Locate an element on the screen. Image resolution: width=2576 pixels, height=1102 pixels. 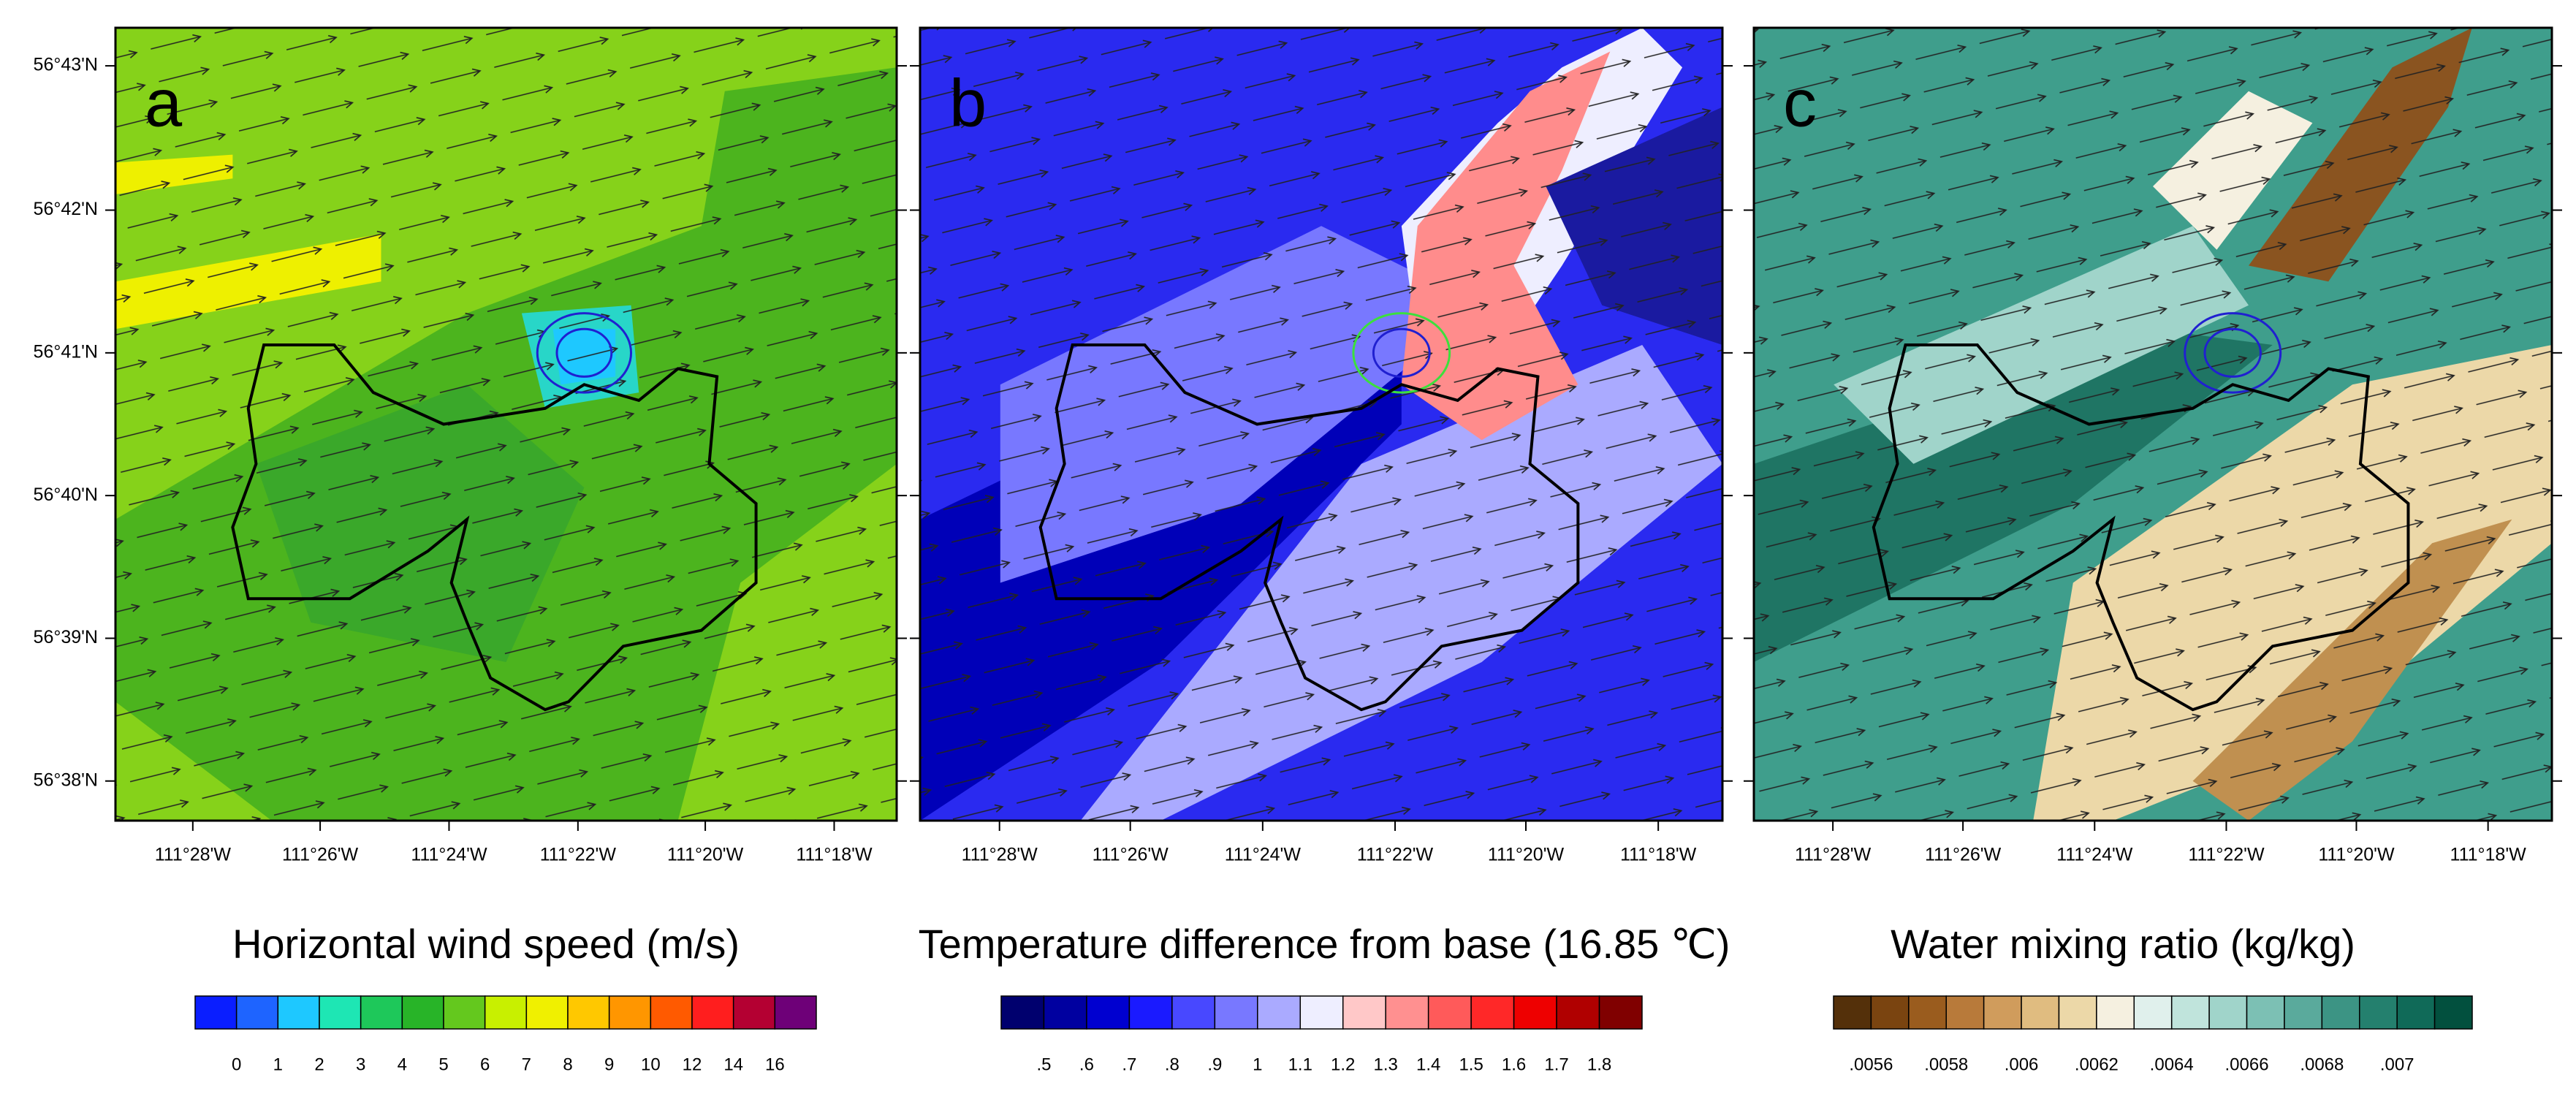
colorbar-tick-label: .0068 is located at coordinates (2322, 1064).